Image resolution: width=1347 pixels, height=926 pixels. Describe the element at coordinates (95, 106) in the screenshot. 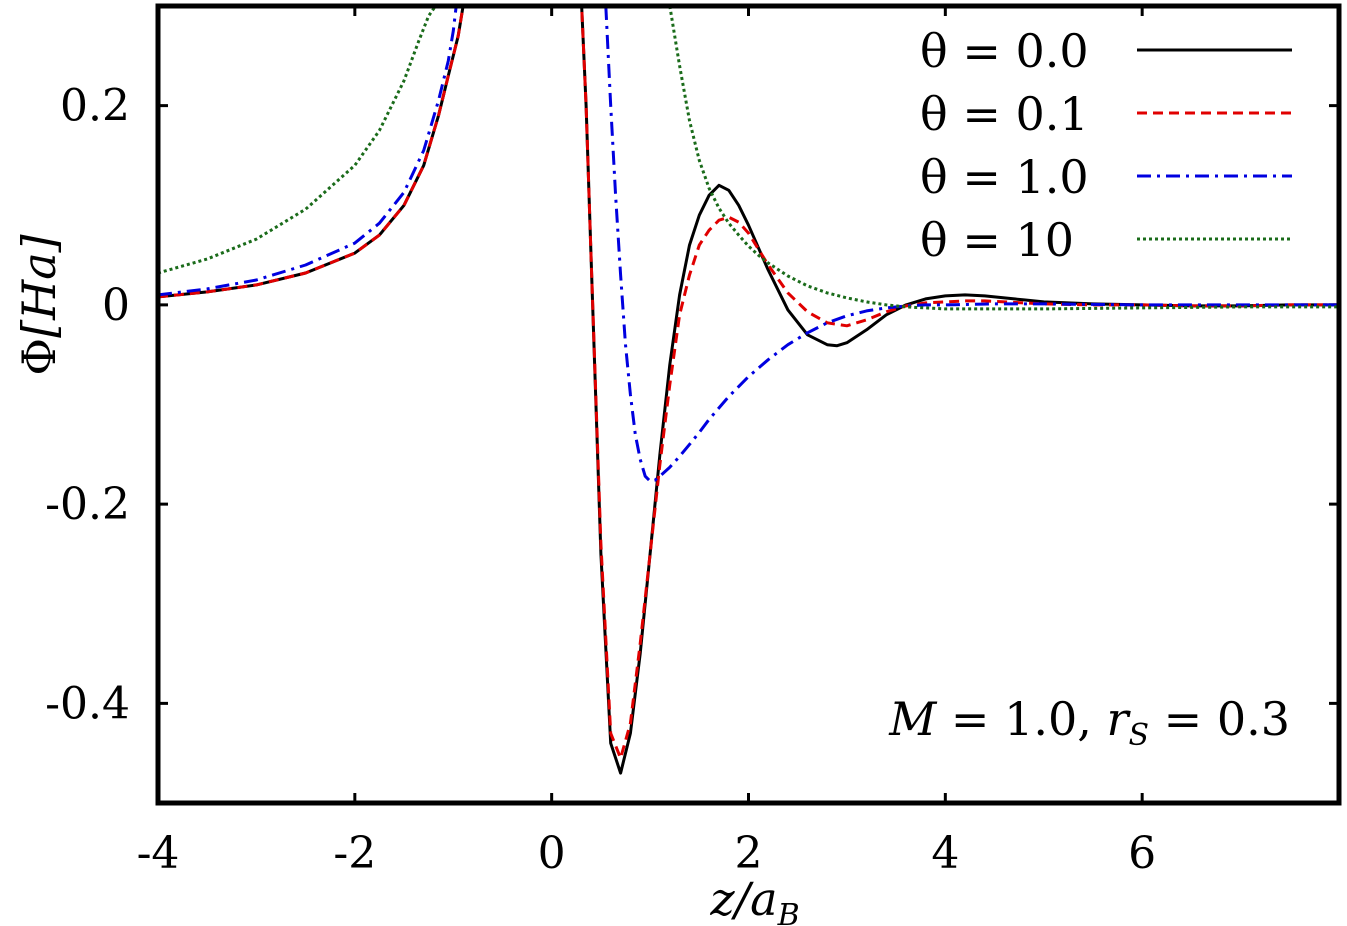

I see `y-tick-label: 0.2` at that location.